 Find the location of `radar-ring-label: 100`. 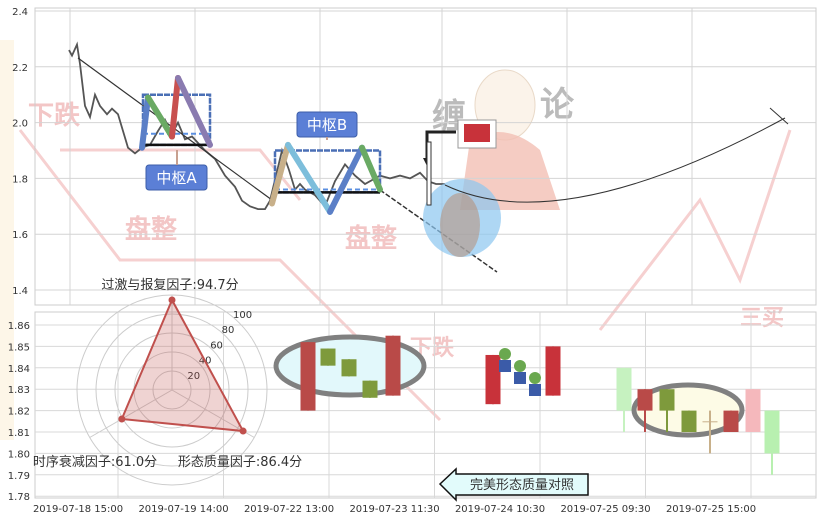

radar-ring-label: 100 is located at coordinates (242, 315).